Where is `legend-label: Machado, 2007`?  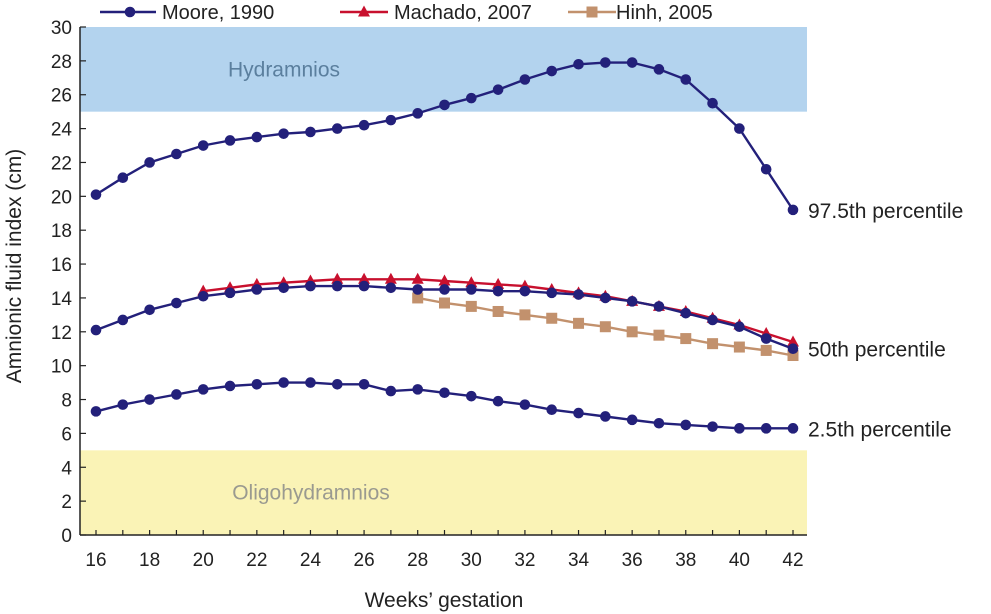
legend-label: Machado, 2007 is located at coordinates (463, 13).